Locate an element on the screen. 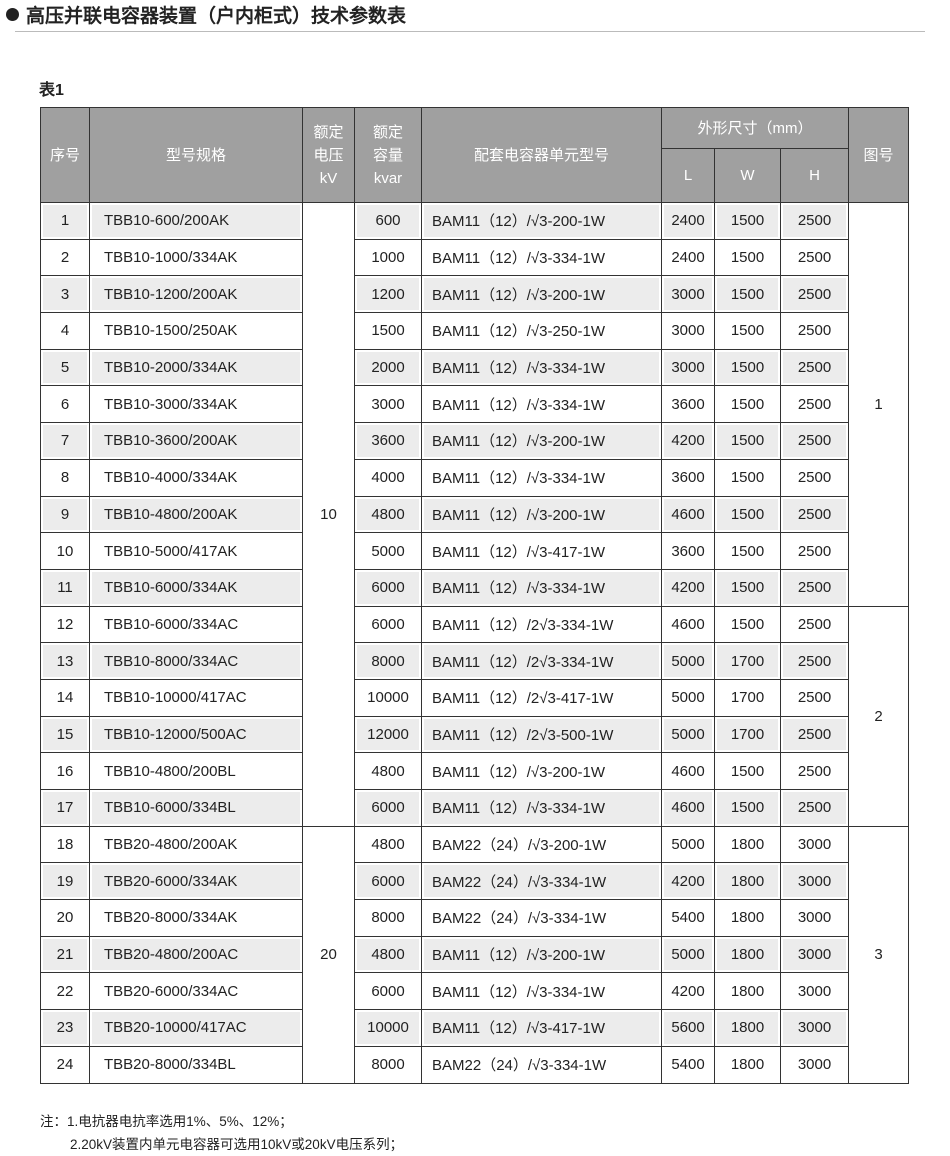 Image resolution: width=950 pixels, height=1156 pixels. cell-unit: BAM11（12）/2√3-417-1W is located at coordinates (541, 697).